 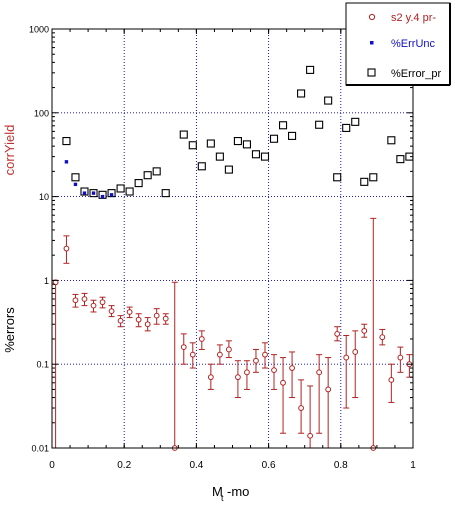 I want to click on legend-box, so click(x=398, y=44).